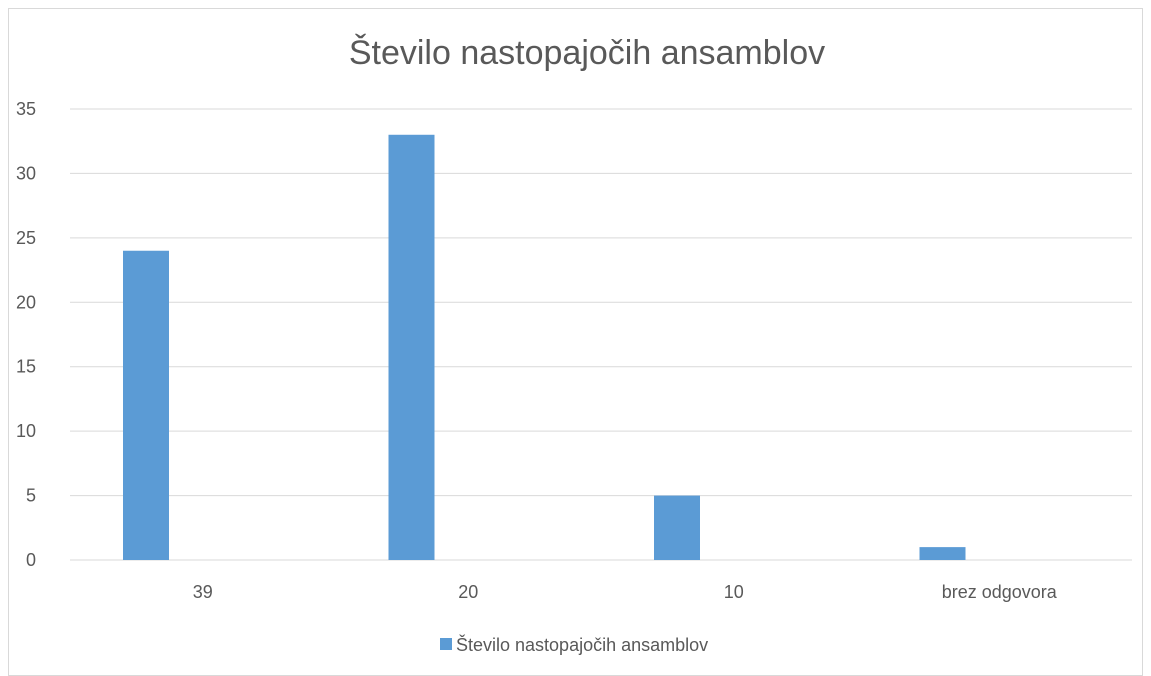 The image size is (1151, 676). What do you see at coordinates (582, 644) in the screenshot?
I see `legend-label: Število nastopajočih ansamblov` at bounding box center [582, 644].